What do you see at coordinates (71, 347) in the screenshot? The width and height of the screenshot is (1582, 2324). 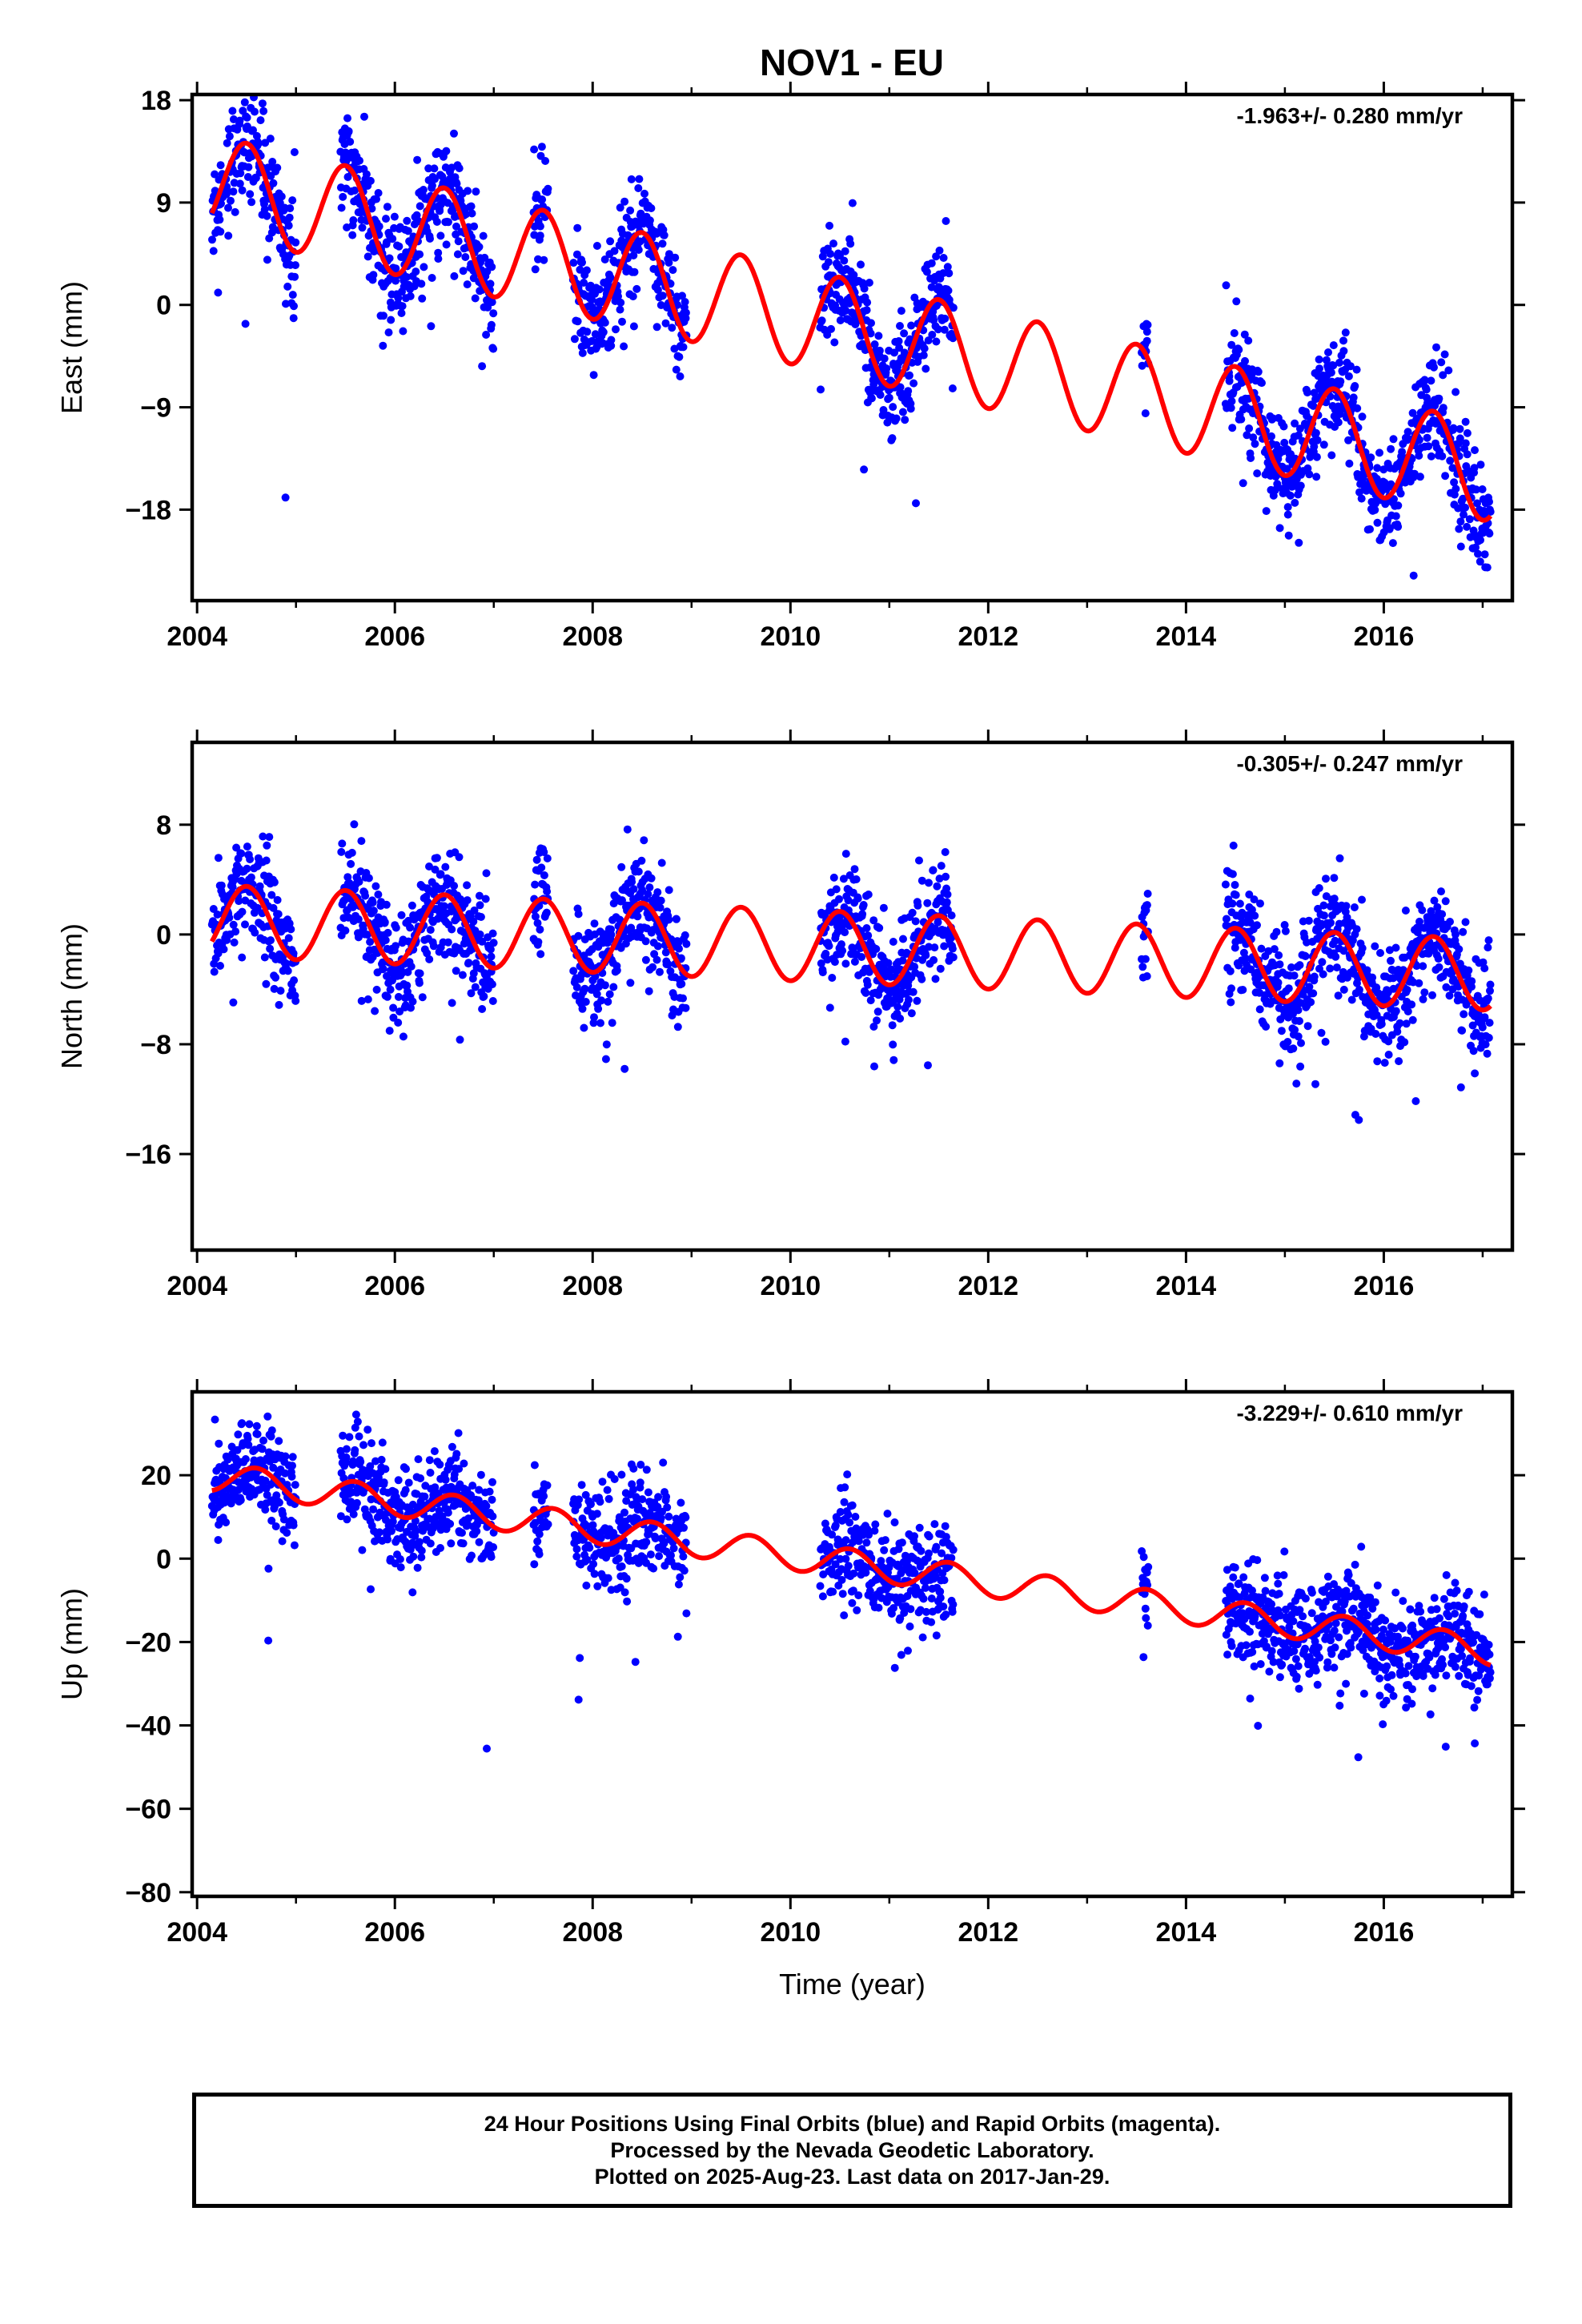 I see `y-axis-label: East (mm)` at bounding box center [71, 347].